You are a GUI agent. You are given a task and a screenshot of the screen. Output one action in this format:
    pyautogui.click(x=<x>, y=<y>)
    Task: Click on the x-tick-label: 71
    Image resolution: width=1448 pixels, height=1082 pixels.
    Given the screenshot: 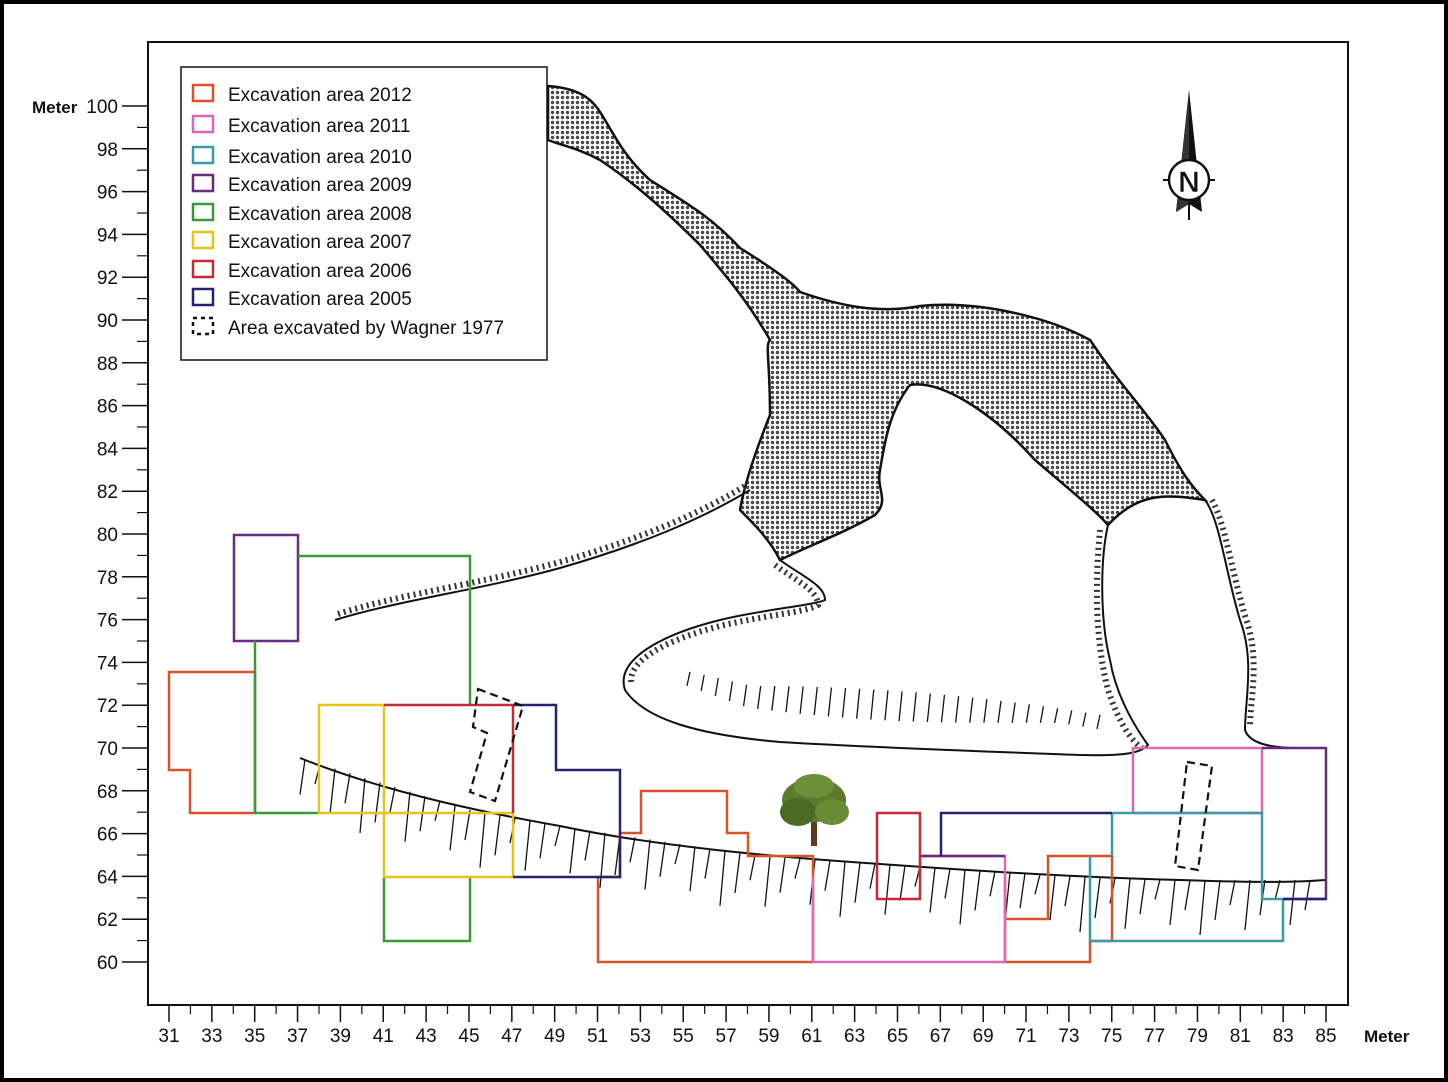 What is the action you would take?
    pyautogui.click(x=1025, y=1036)
    